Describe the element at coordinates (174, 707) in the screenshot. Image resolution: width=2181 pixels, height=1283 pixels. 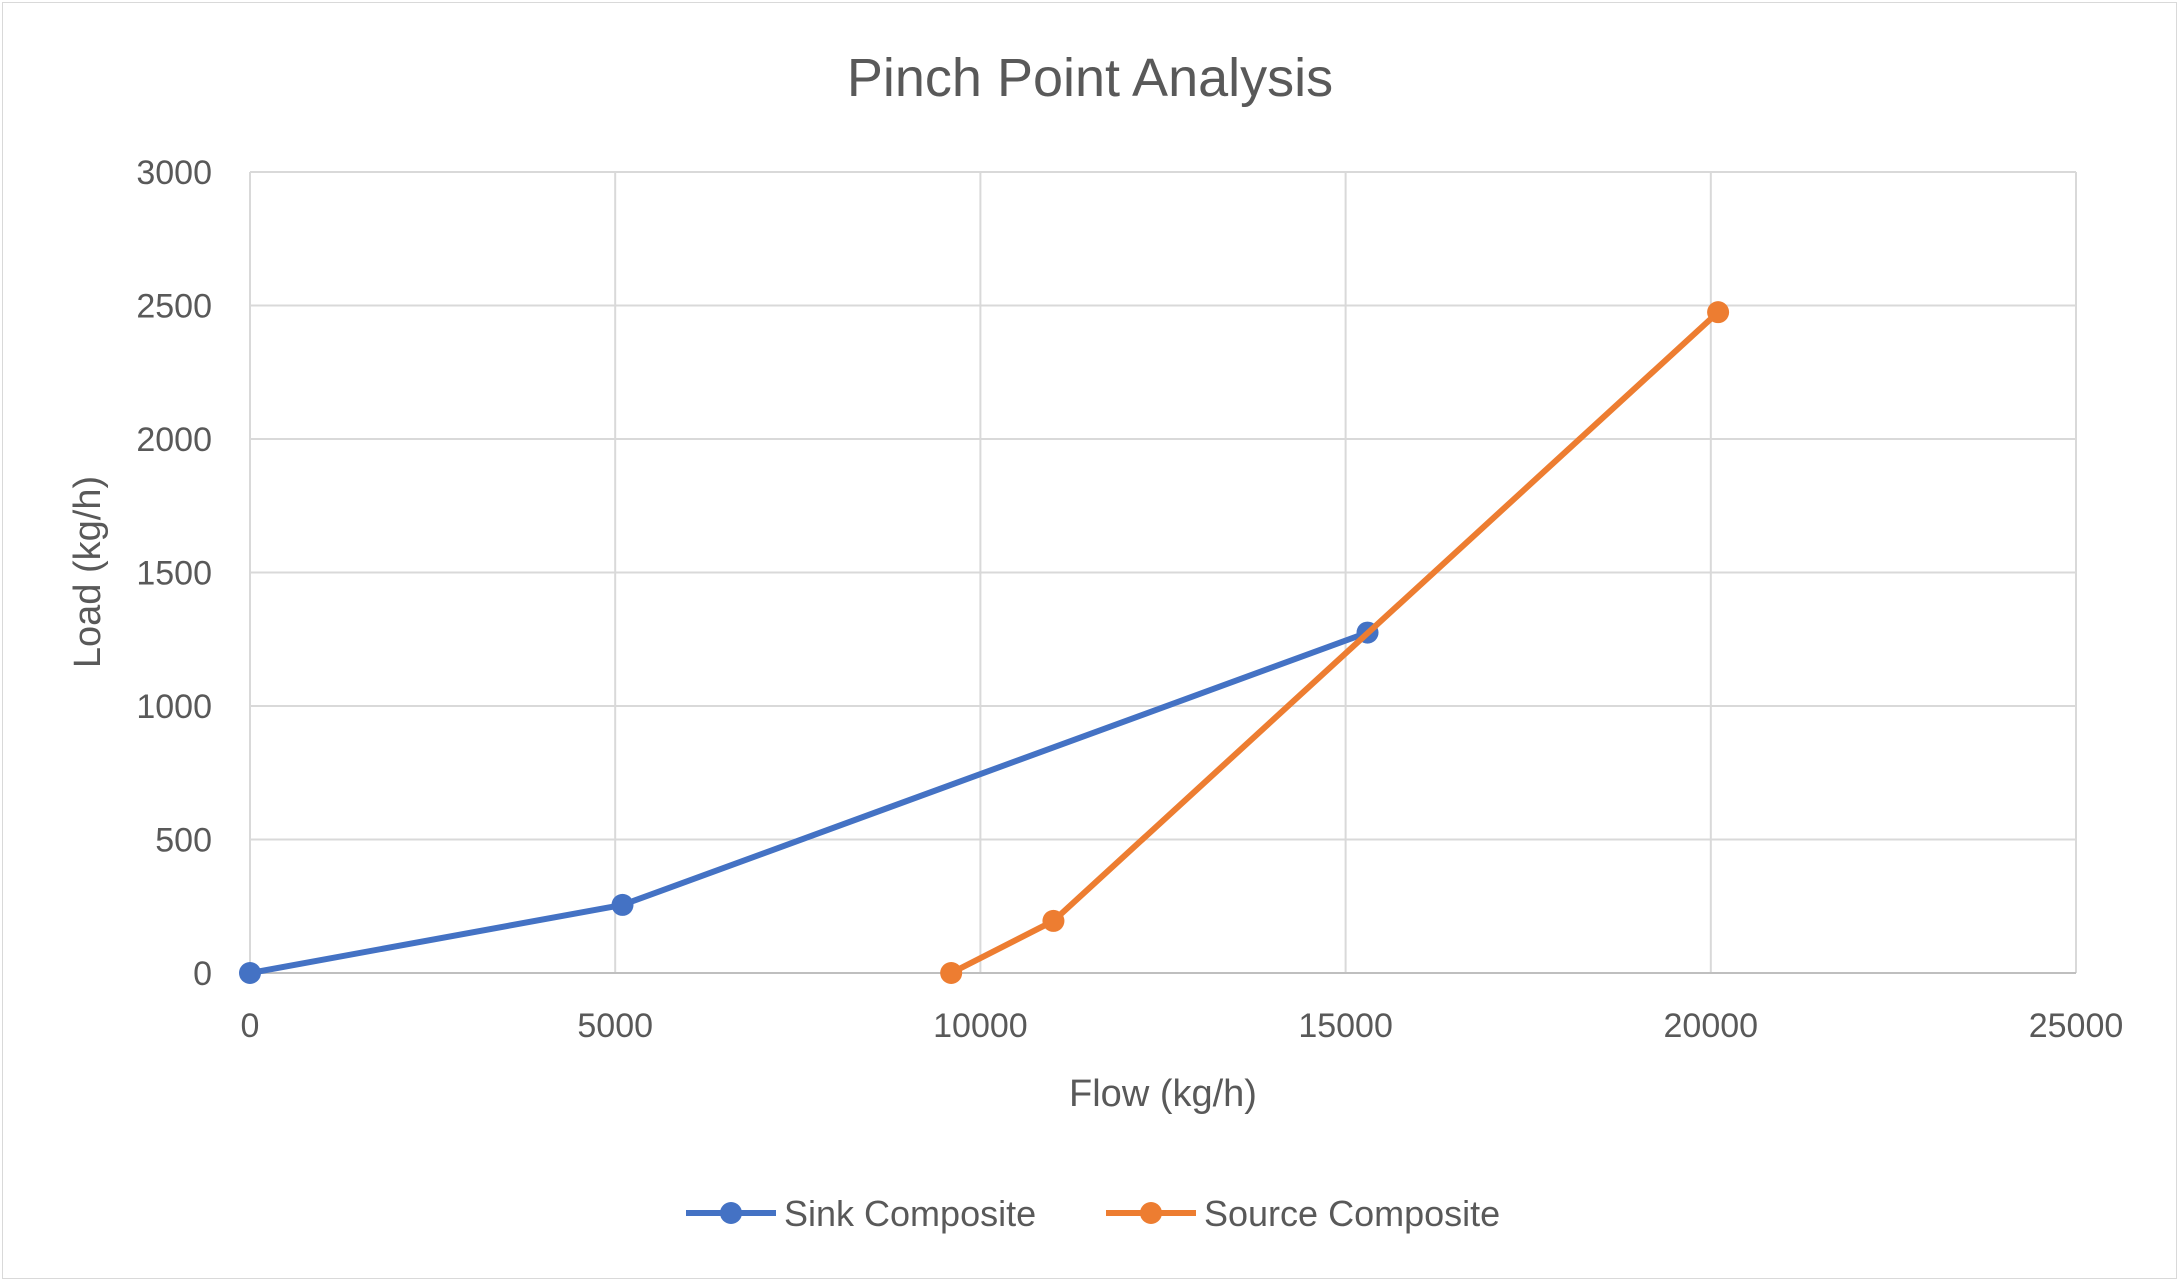
I see `y-tick-label: 1000` at that location.